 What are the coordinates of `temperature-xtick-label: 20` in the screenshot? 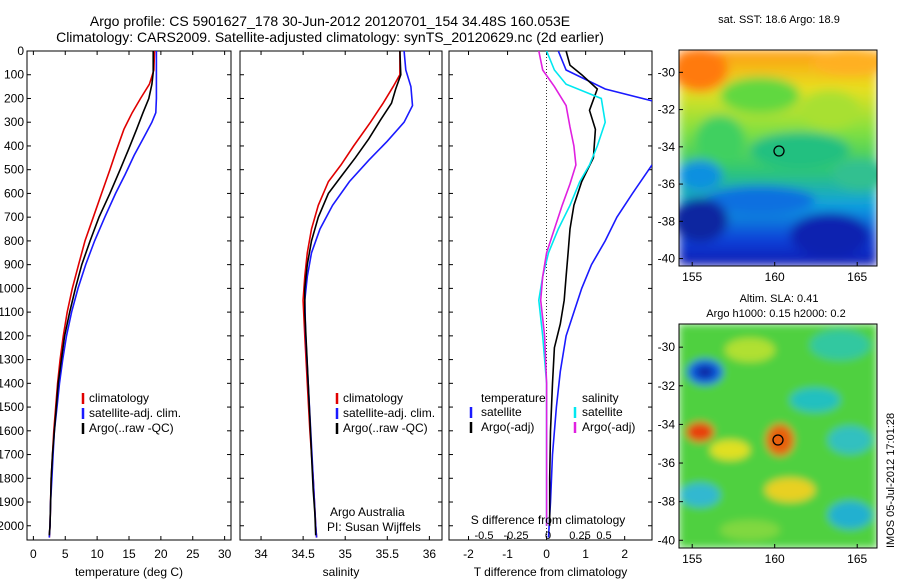 It's located at (161, 554).